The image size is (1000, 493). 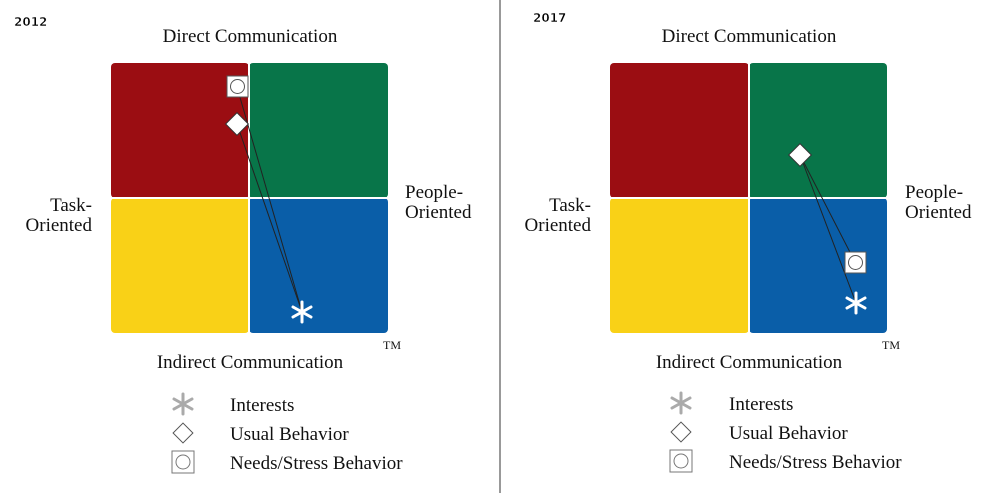 What do you see at coordinates (549, 18) in the screenshot?
I see `year: 2017` at bounding box center [549, 18].